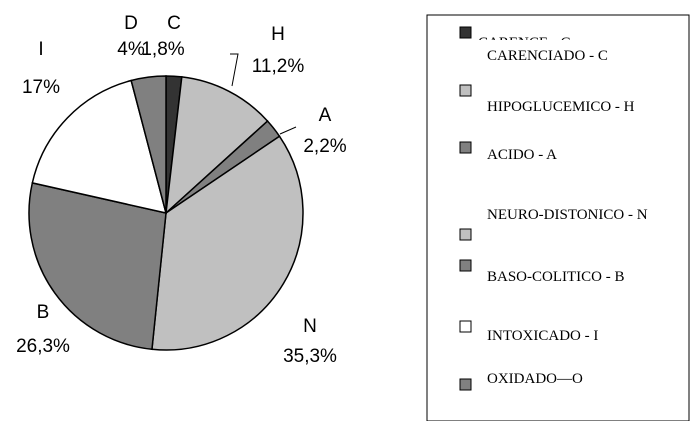 Image resolution: width=698 pixels, height=421 pixels. I want to click on legend-swatch-c, so click(465, 32).